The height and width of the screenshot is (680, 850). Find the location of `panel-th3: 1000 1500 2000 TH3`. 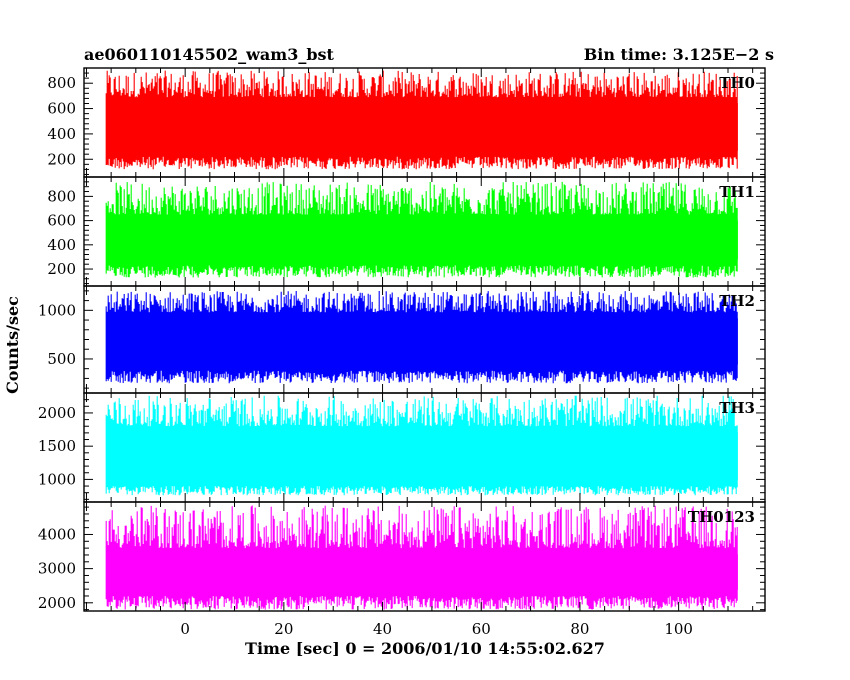

panel-th3: 1000 1500 2000 TH3 is located at coordinates (402, 447).